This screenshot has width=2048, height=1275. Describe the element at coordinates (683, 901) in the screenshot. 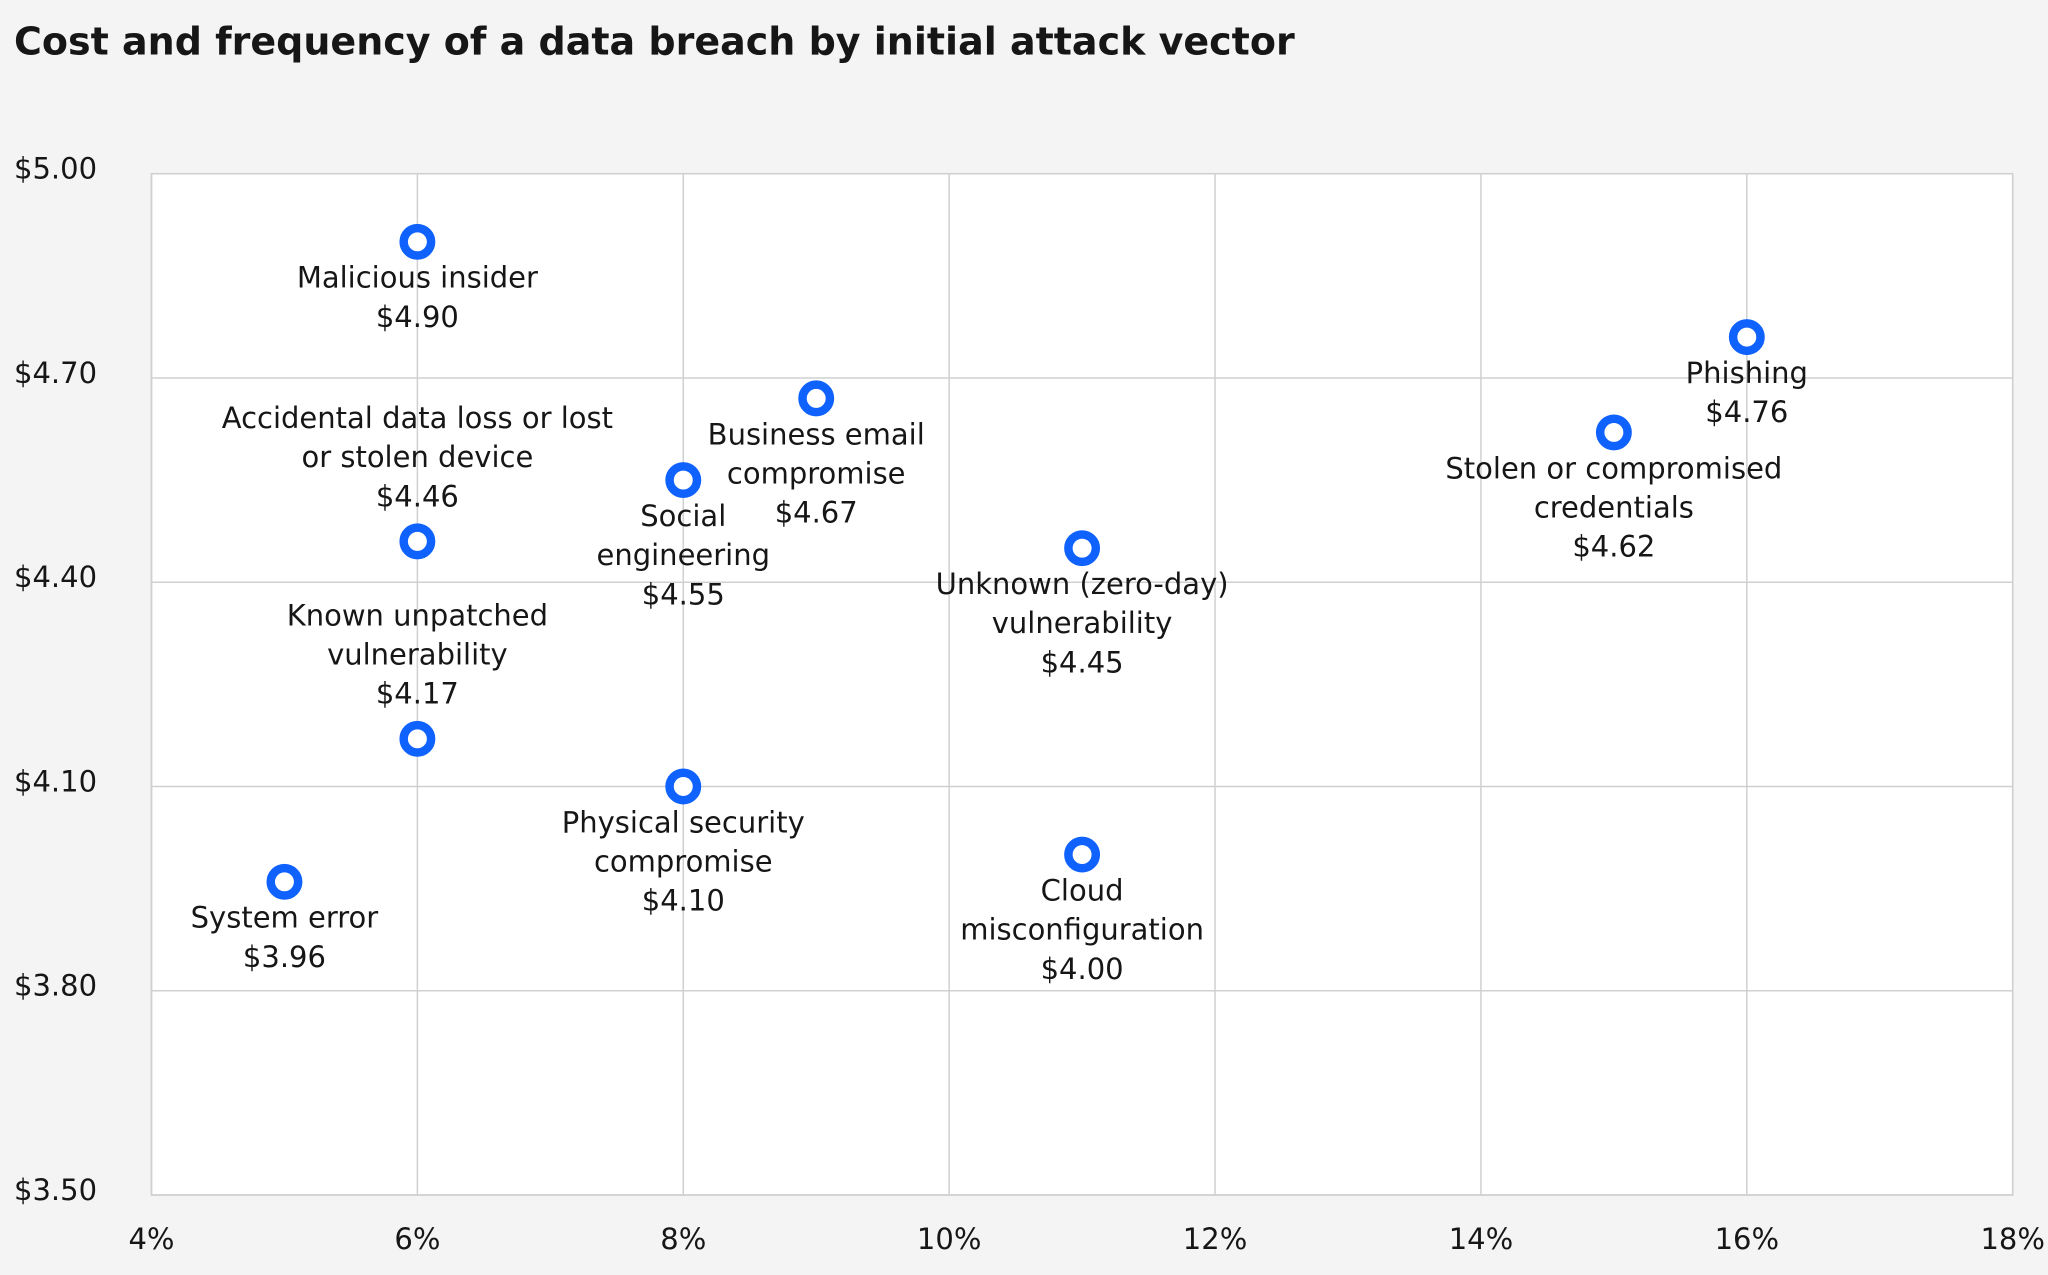

I see `value-label: $4.10` at that location.